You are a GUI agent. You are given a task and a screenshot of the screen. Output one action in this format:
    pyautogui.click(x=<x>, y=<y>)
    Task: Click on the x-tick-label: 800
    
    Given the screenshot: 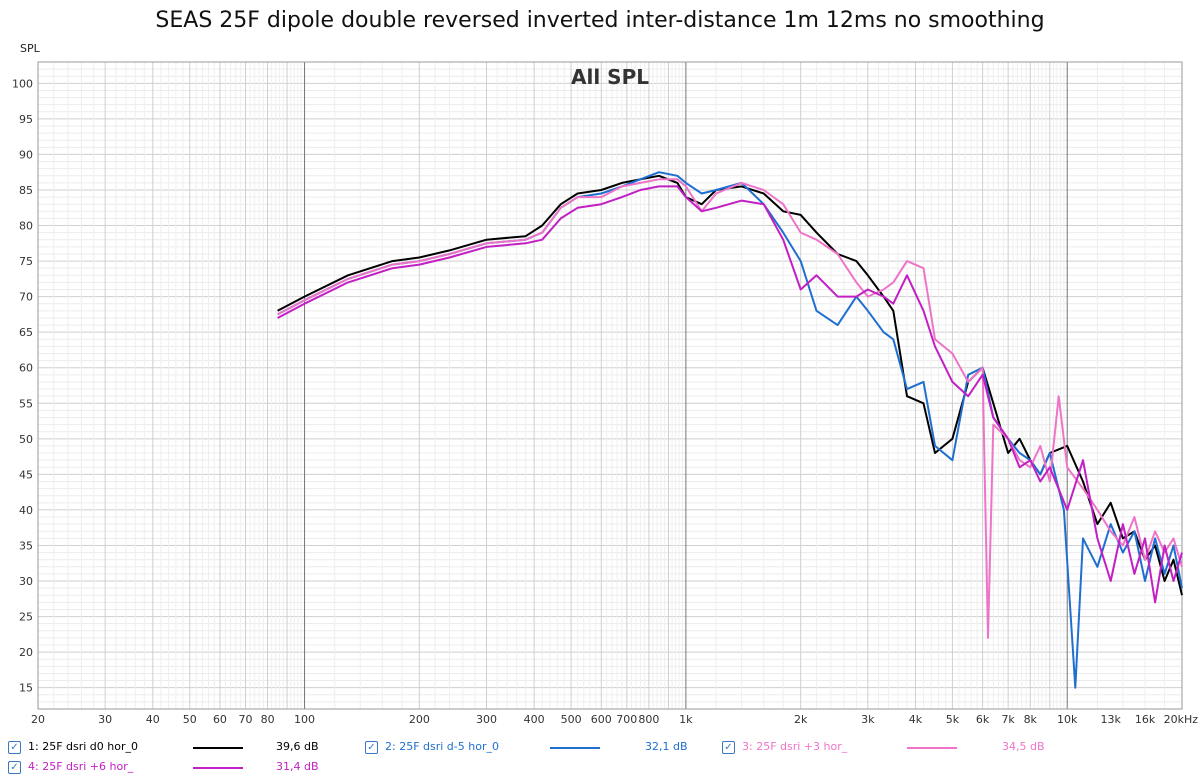 What is the action you would take?
    pyautogui.click(x=648, y=719)
    